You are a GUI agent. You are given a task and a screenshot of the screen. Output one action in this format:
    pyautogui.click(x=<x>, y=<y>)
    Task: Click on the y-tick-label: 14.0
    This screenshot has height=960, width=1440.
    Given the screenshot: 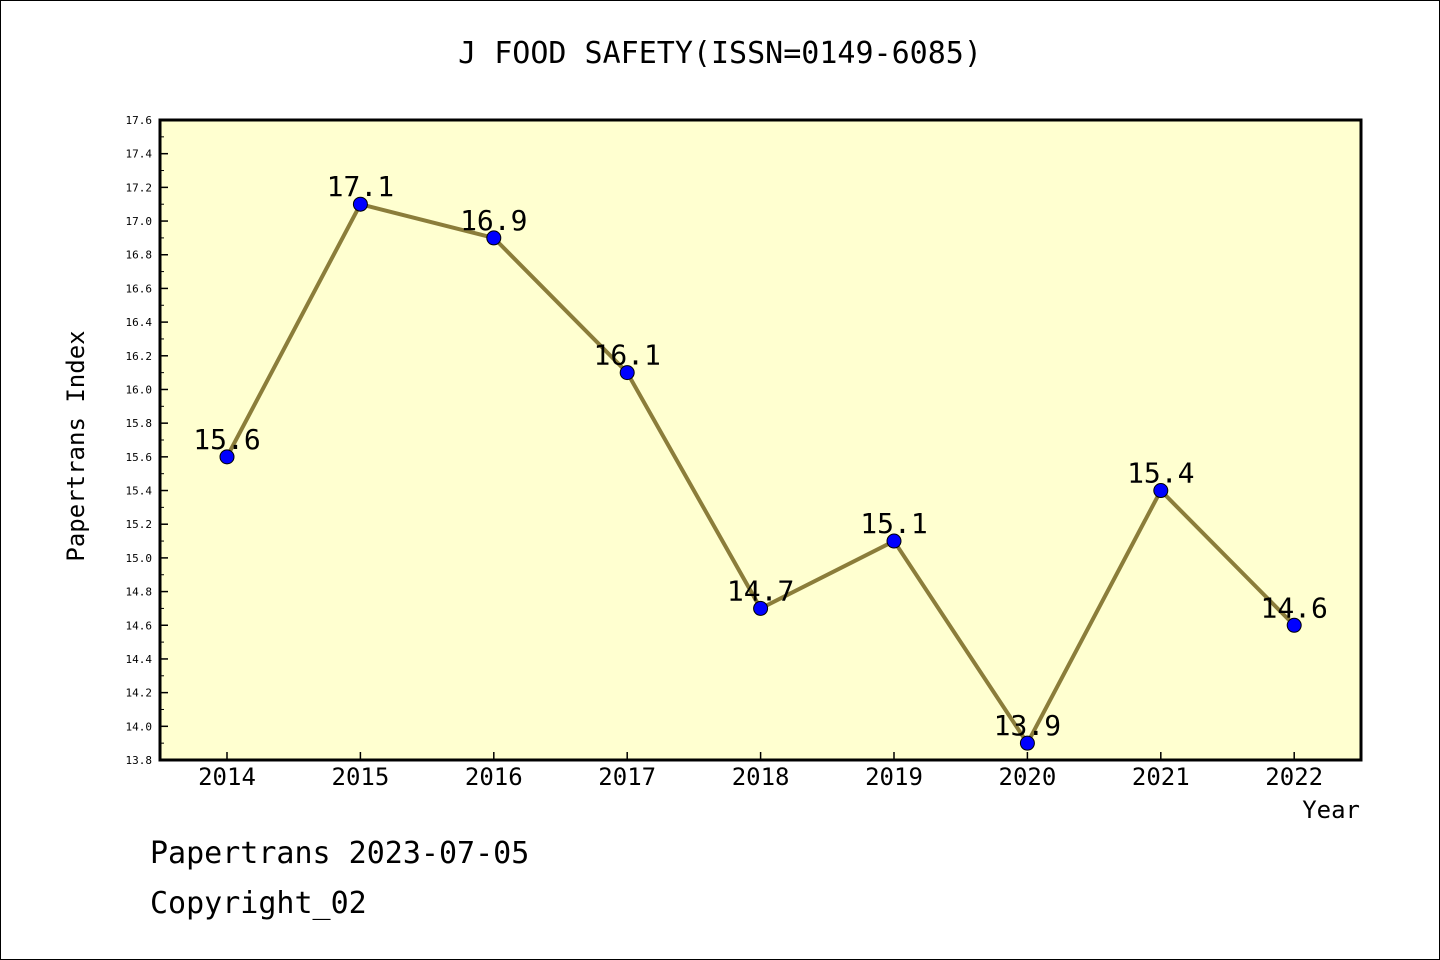 What is the action you would take?
    pyautogui.click(x=139, y=726)
    